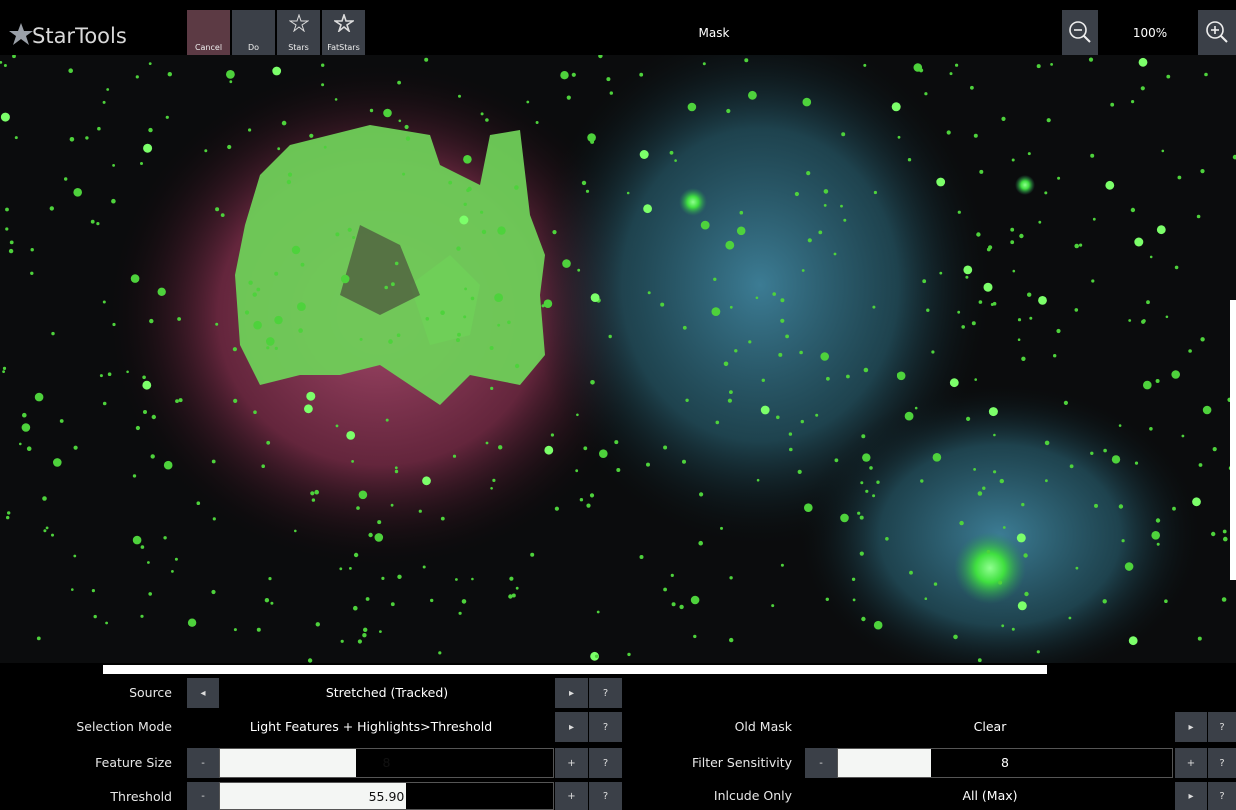 This screenshot has width=1236, height=810. I want to click on zoom-in-button, so click(1217, 32).